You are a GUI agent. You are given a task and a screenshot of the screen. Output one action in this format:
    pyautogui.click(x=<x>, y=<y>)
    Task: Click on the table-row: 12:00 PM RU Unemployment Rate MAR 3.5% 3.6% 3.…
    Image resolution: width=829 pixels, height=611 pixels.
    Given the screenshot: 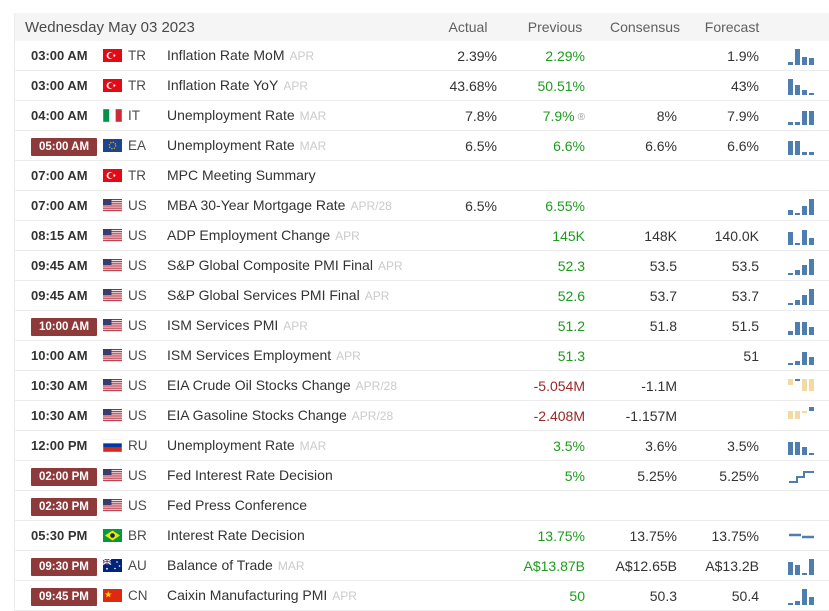 What is the action you would take?
    pyautogui.click(x=422, y=446)
    